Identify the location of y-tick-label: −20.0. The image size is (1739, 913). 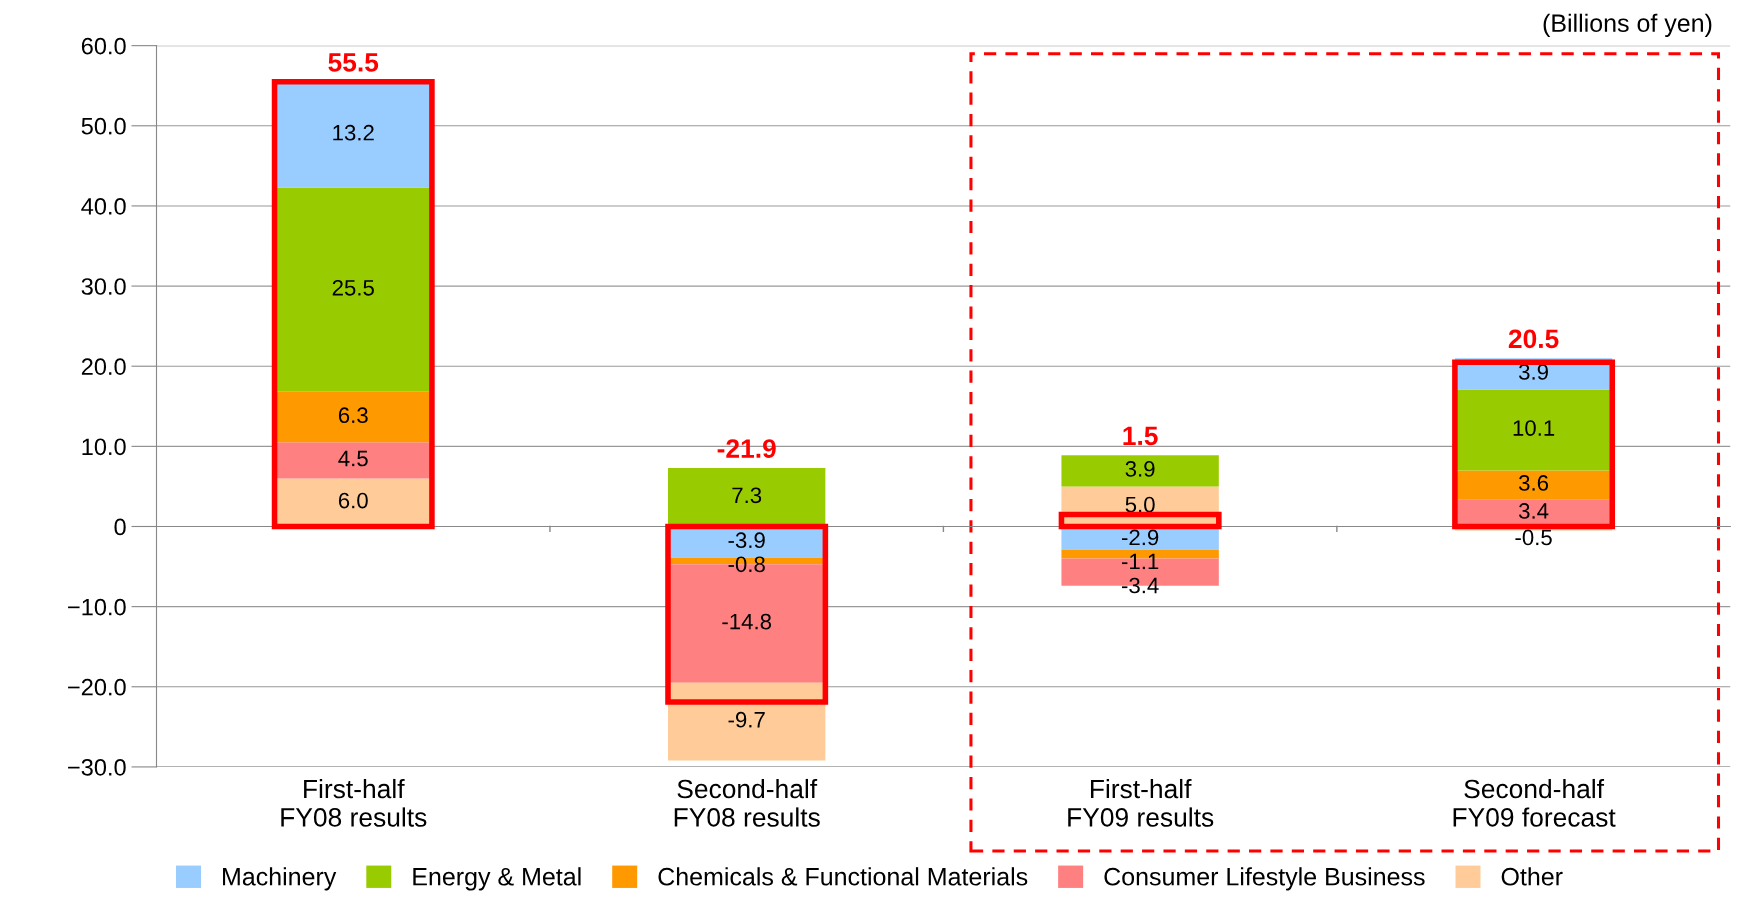
(97, 687).